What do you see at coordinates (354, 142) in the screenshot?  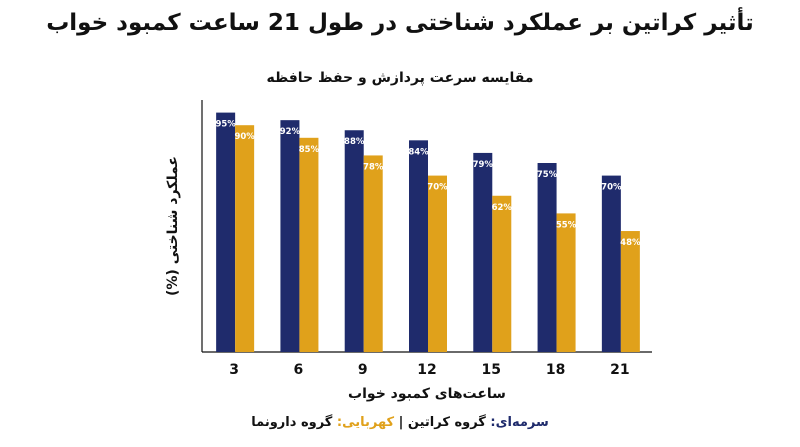 I see `creatine-data-label-9: 88%` at bounding box center [354, 142].